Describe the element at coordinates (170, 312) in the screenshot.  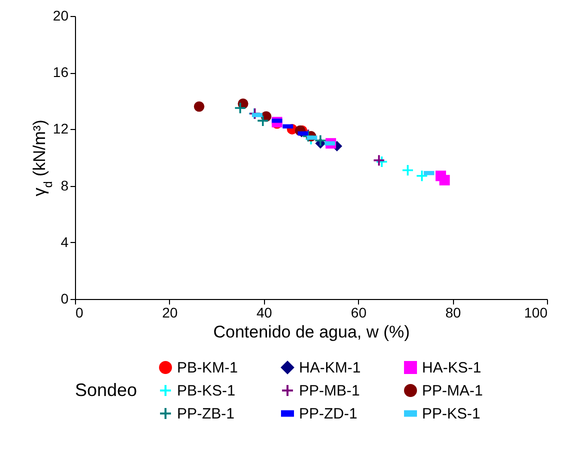
I see `x-tick-label: 20` at that location.